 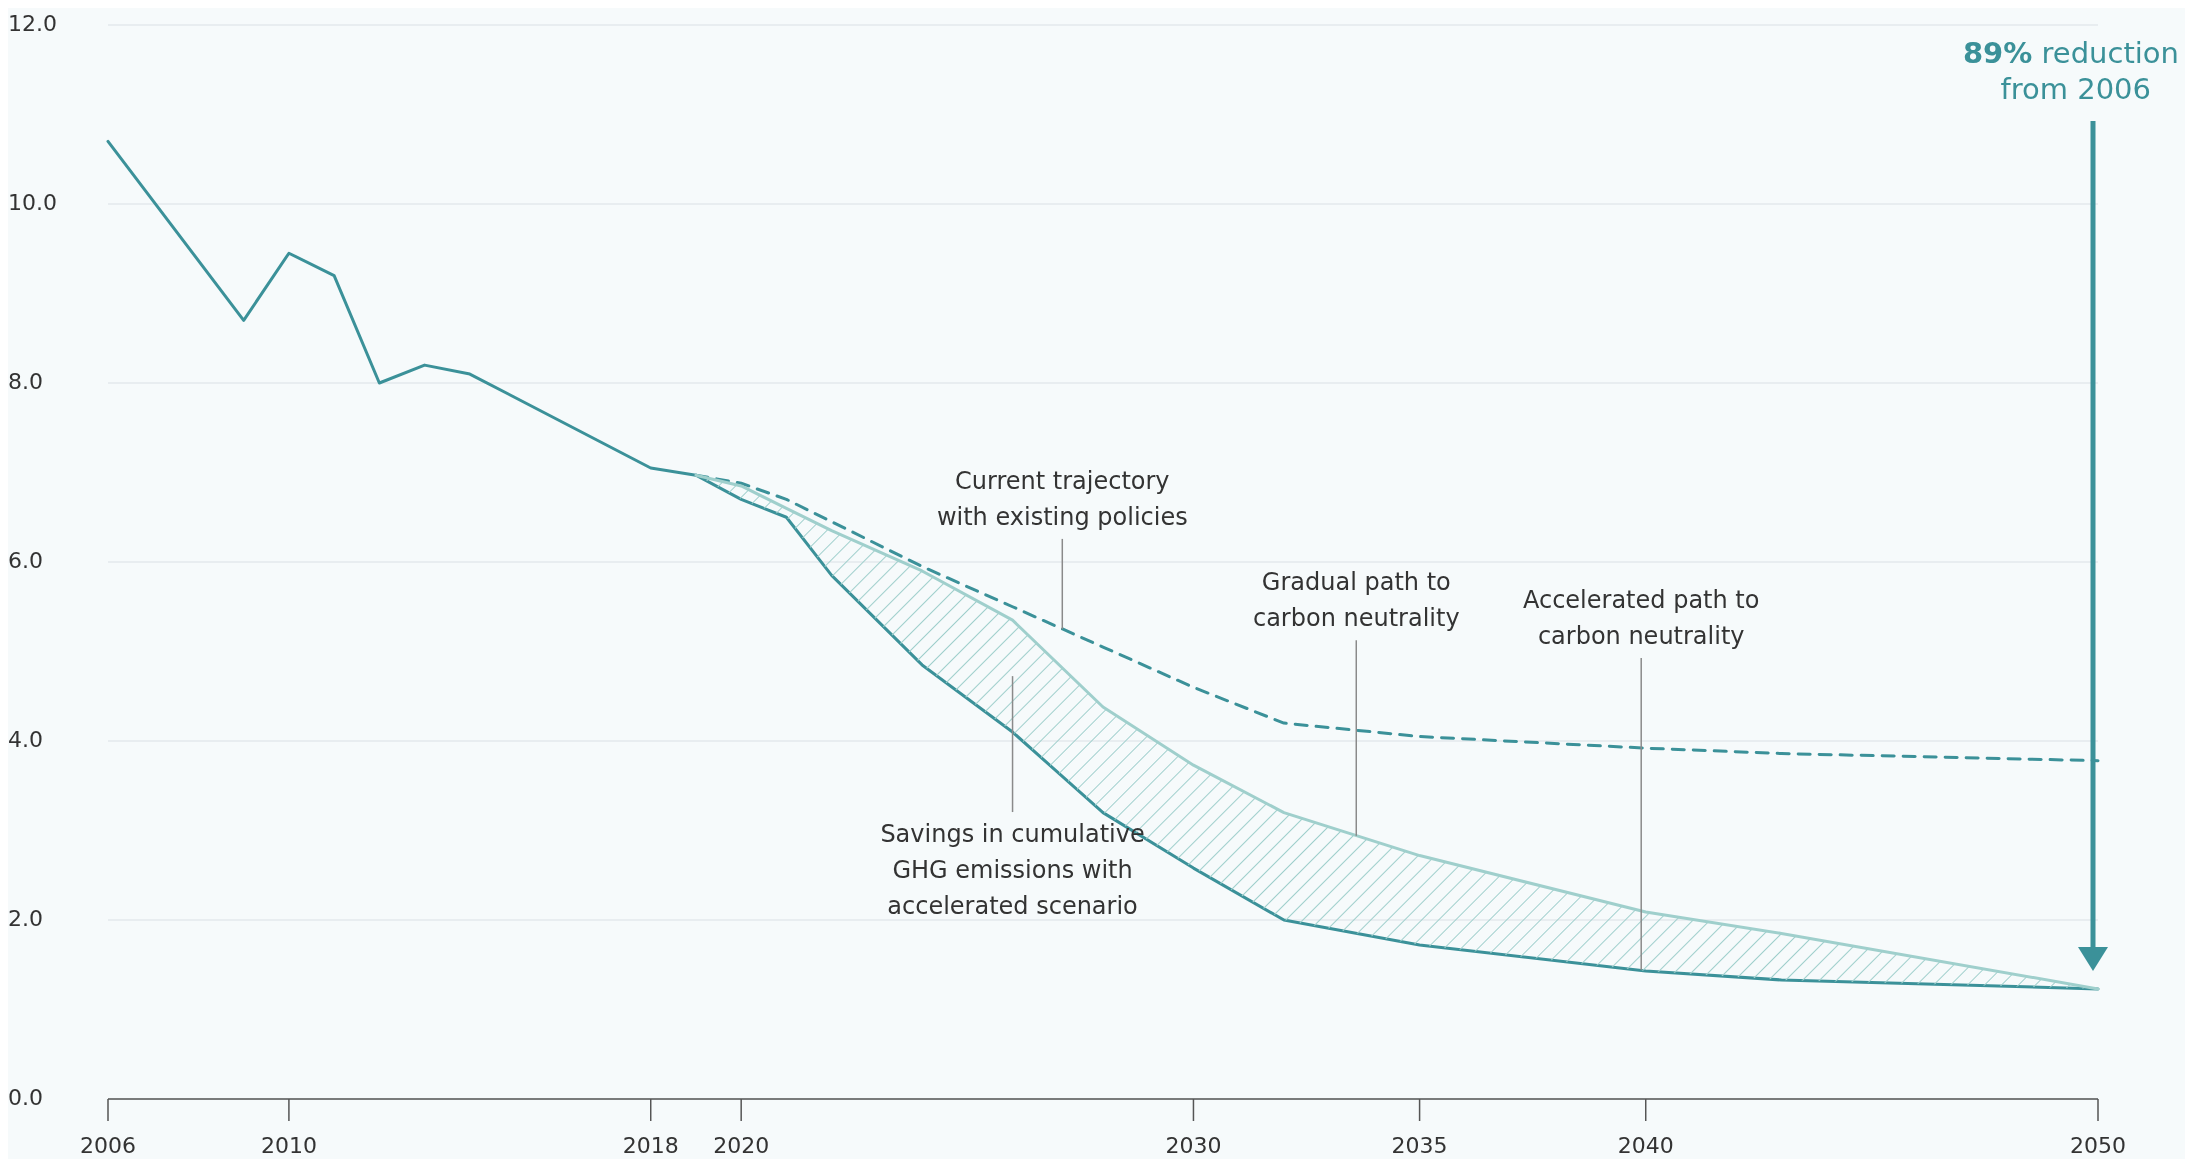 What do you see at coordinates (1645, 1145) in the screenshot?
I see `x-tick-label: 2040` at bounding box center [1645, 1145].